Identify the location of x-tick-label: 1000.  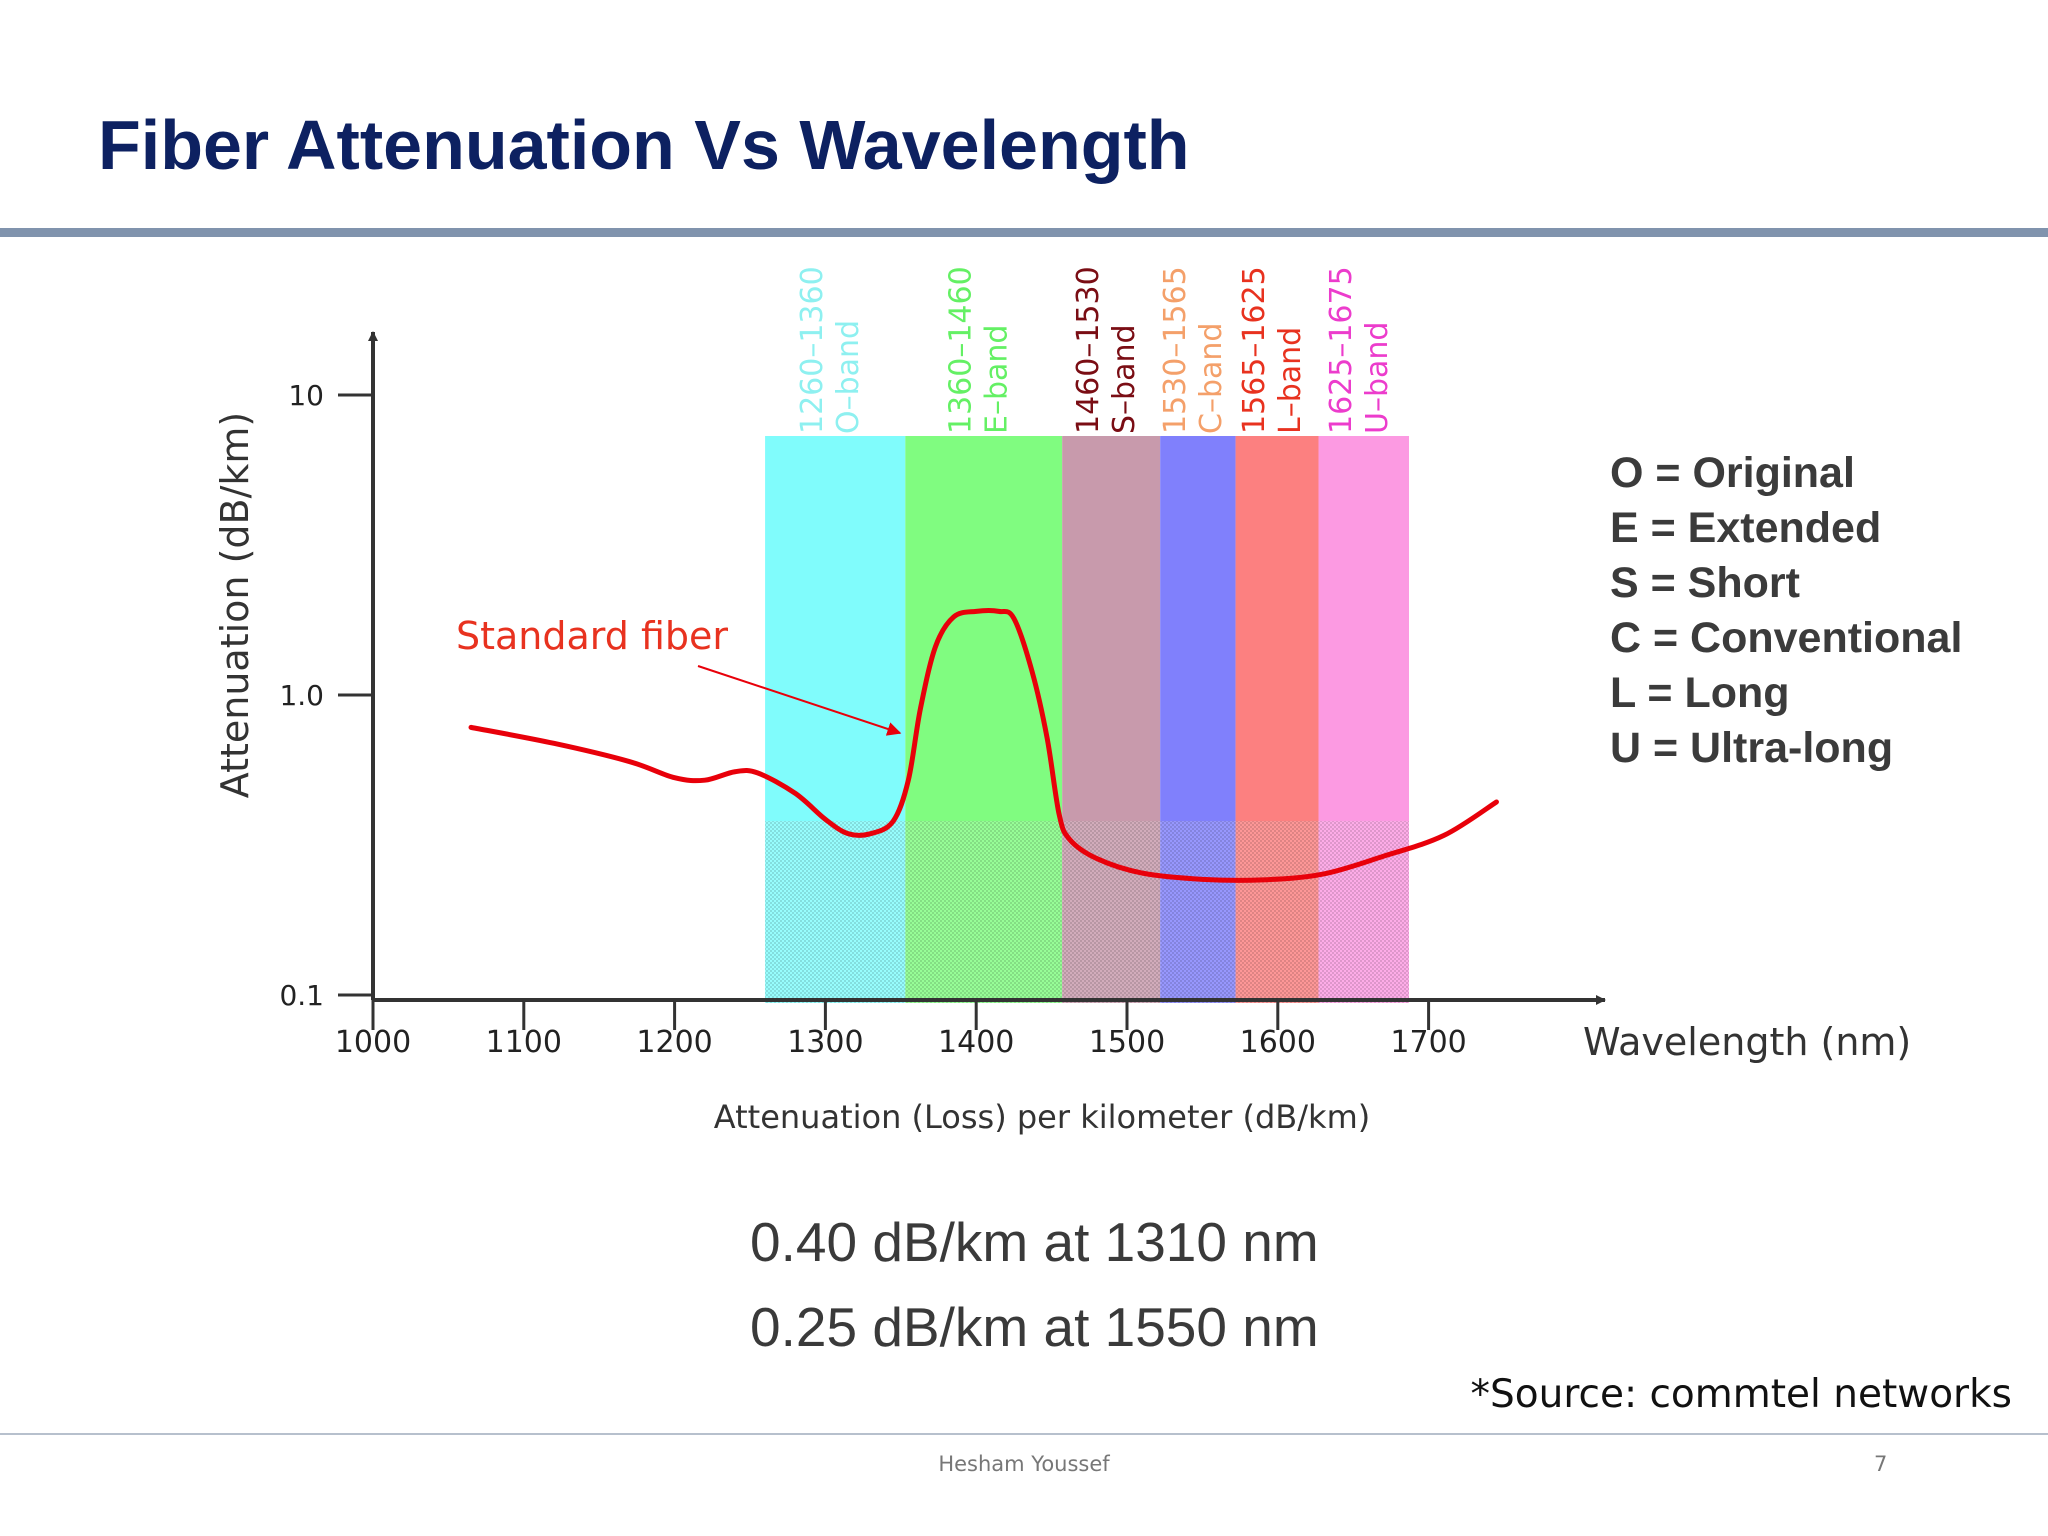
(373, 1042).